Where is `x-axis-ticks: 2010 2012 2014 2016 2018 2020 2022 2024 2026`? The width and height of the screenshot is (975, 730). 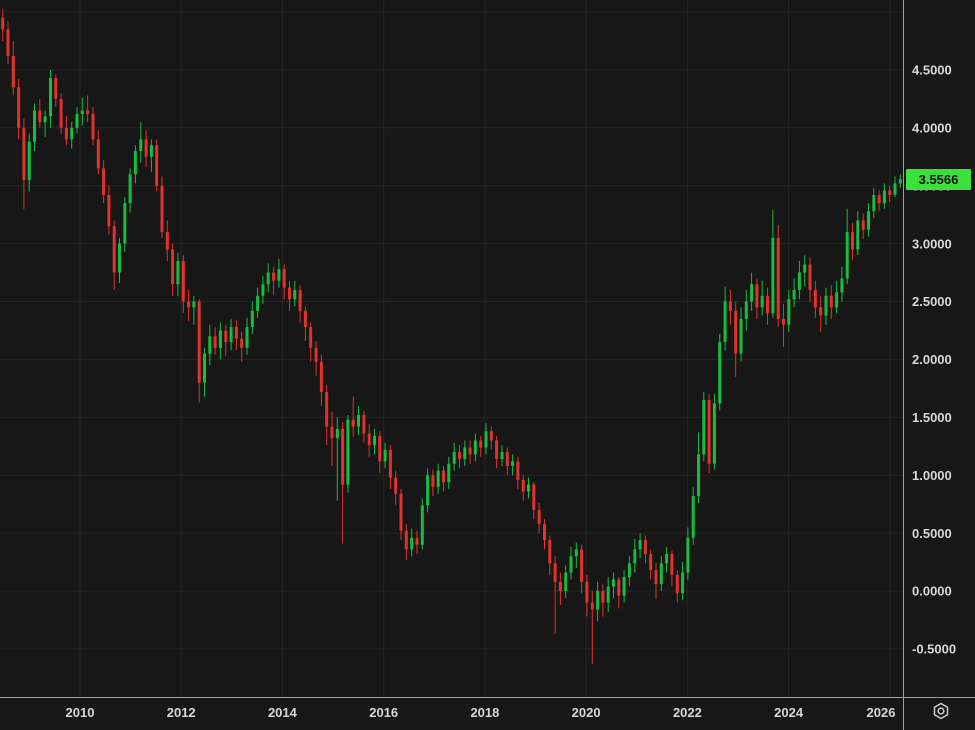 x-axis-ticks: 2010 2012 2014 2016 2018 2020 2022 2024 2026 is located at coordinates (481, 712).